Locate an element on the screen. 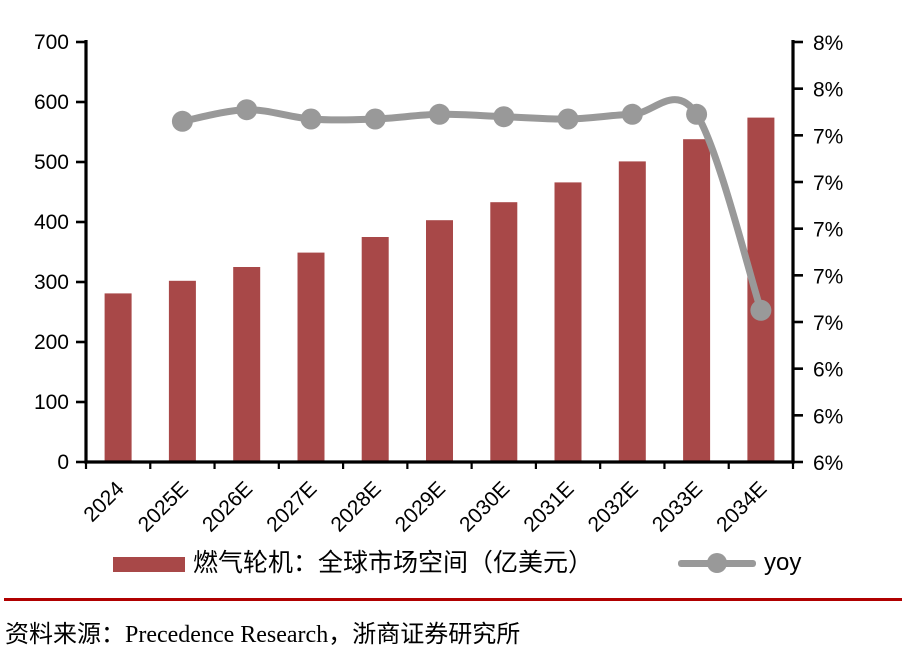 The width and height of the screenshot is (906, 660). yoy-marker-2032E is located at coordinates (632, 114).